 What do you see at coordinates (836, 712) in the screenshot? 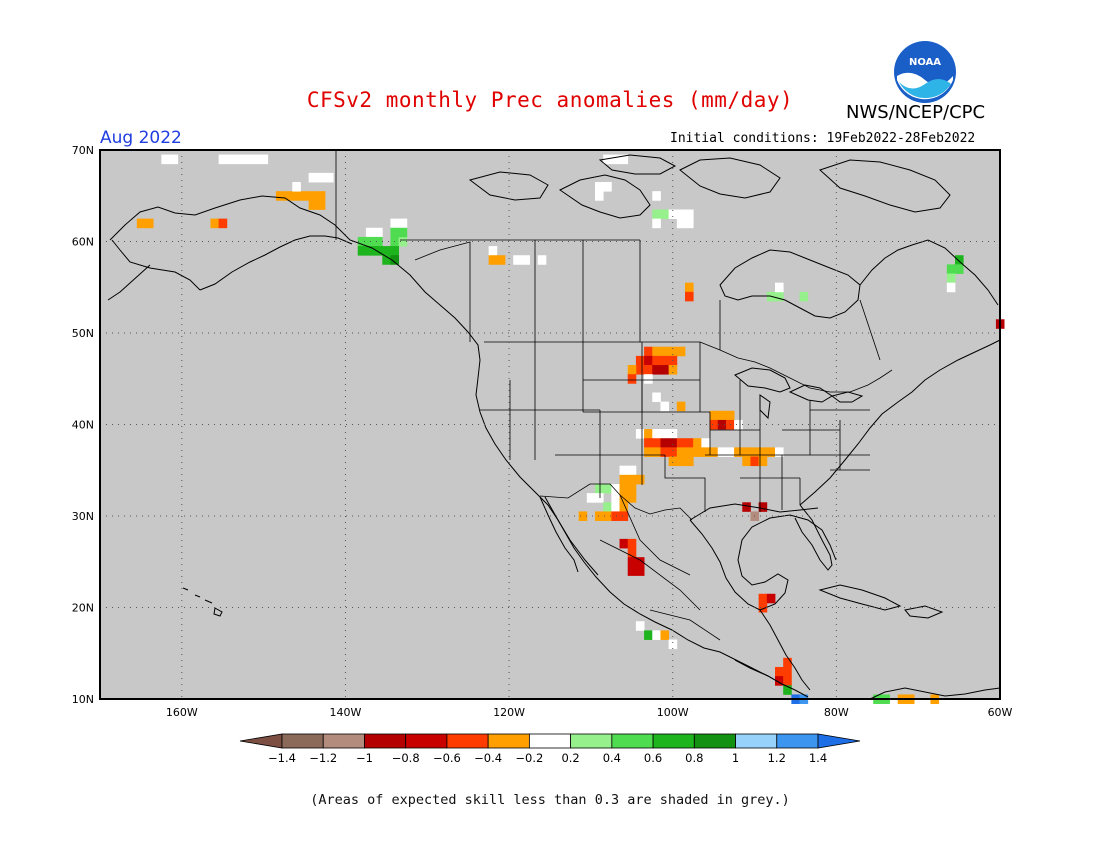
I see `longitude-label: 80W` at bounding box center [836, 712].